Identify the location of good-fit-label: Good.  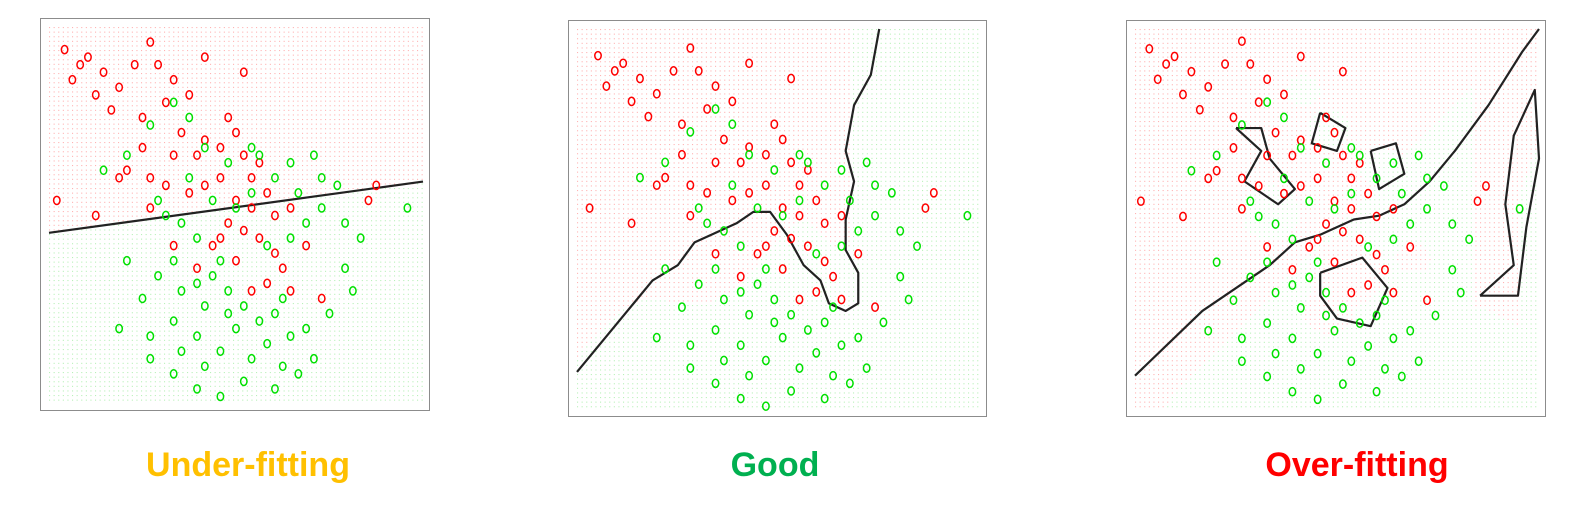
(775, 465).